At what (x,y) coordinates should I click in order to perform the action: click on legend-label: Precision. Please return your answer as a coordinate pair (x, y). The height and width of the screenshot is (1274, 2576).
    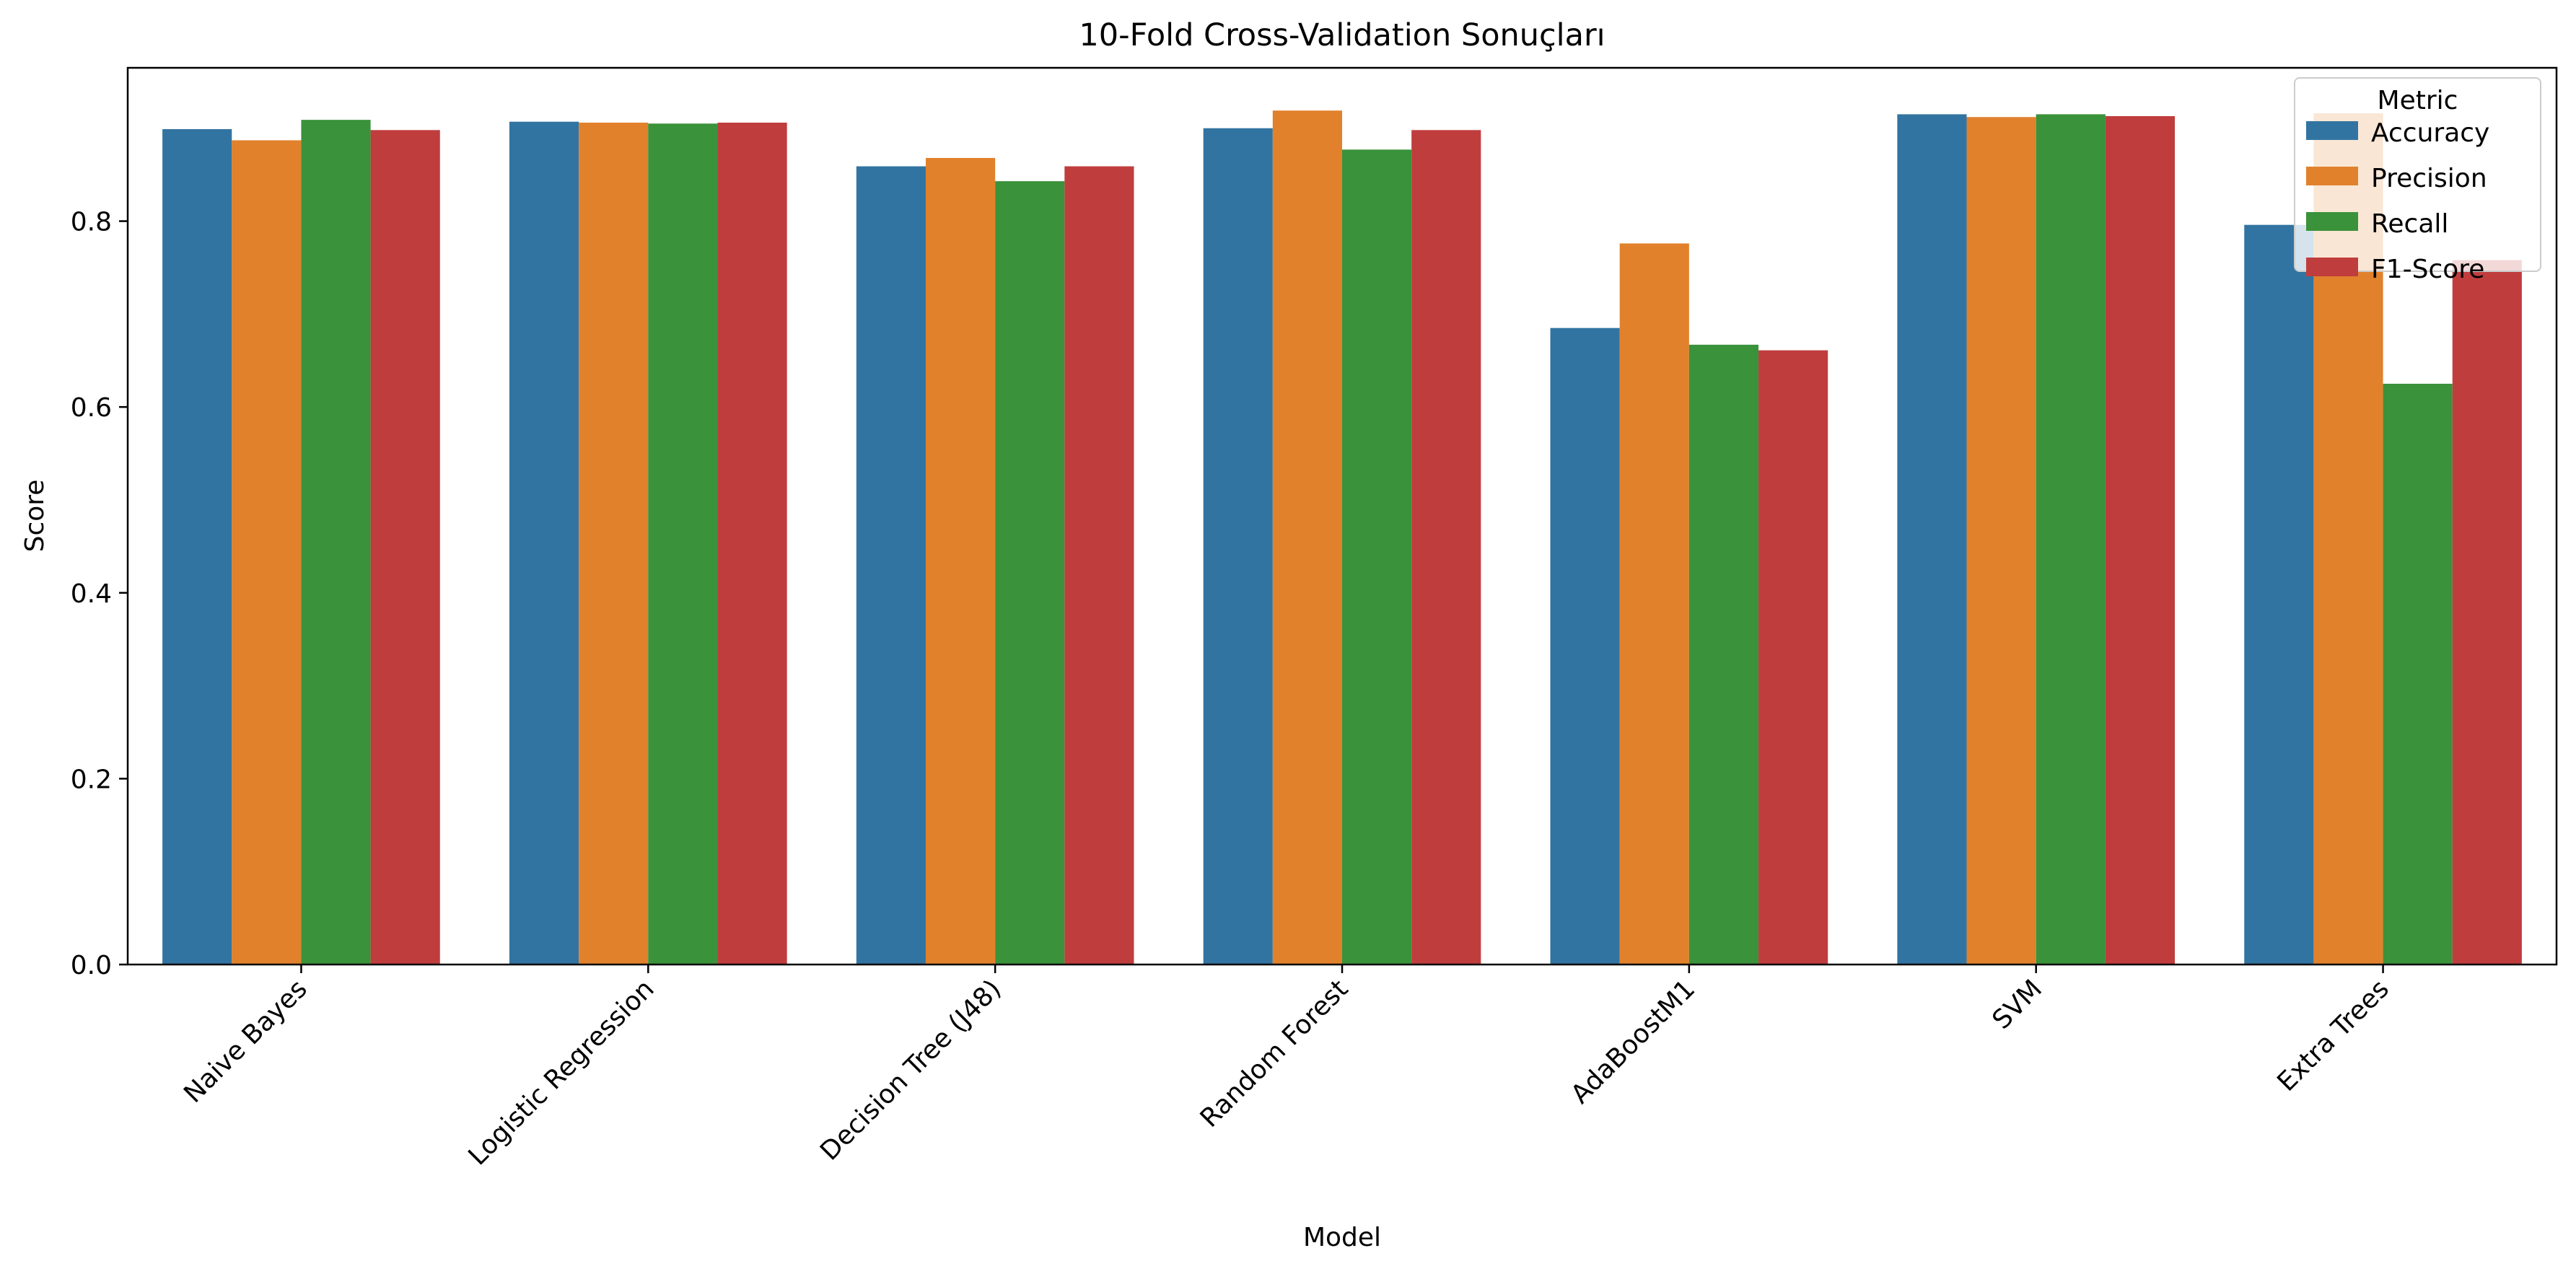
    Looking at the image, I should click on (2429, 179).